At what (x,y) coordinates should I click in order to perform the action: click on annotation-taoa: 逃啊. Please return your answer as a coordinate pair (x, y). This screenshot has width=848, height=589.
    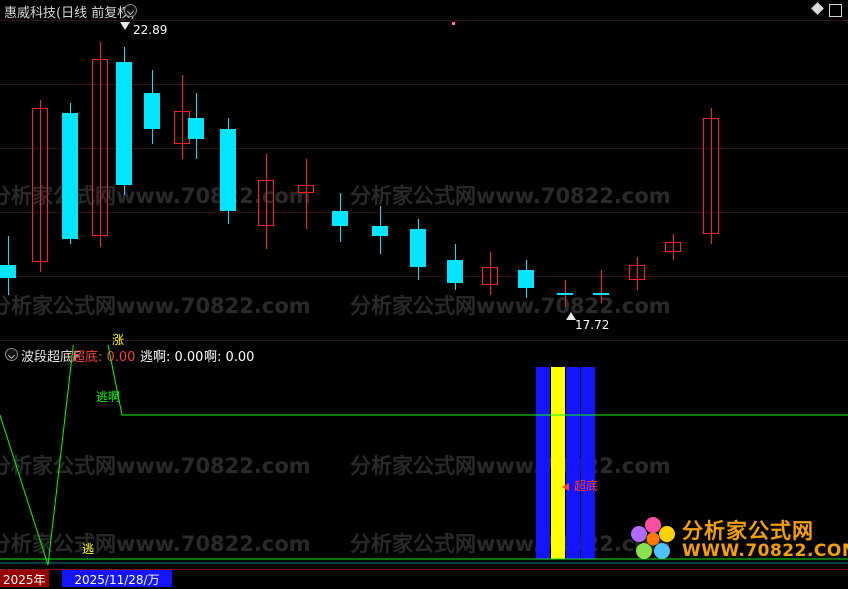
    Looking at the image, I should click on (108, 397).